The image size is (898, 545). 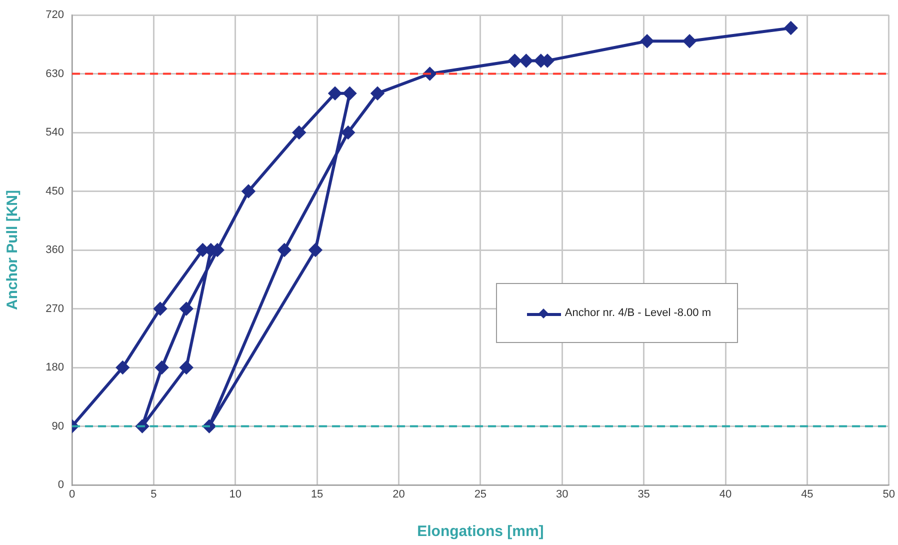 What do you see at coordinates (480, 531) in the screenshot?
I see `x-axis-title: Elongations [mm]` at bounding box center [480, 531].